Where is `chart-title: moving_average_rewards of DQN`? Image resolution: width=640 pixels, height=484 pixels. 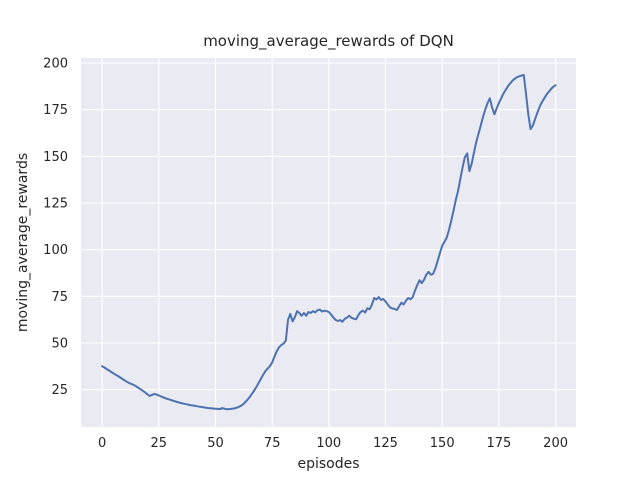 chart-title: moving_average_rewards of DQN is located at coordinates (328, 41).